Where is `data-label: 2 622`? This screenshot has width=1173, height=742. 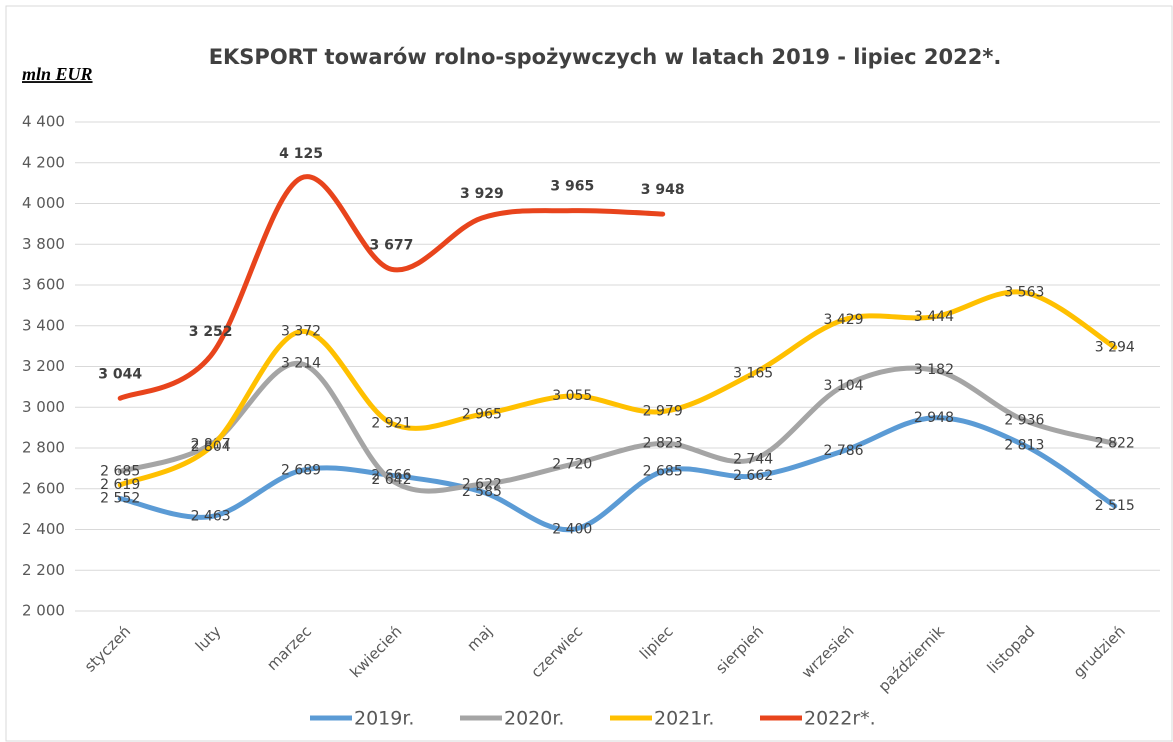 data-label: 2 622 is located at coordinates (482, 484).